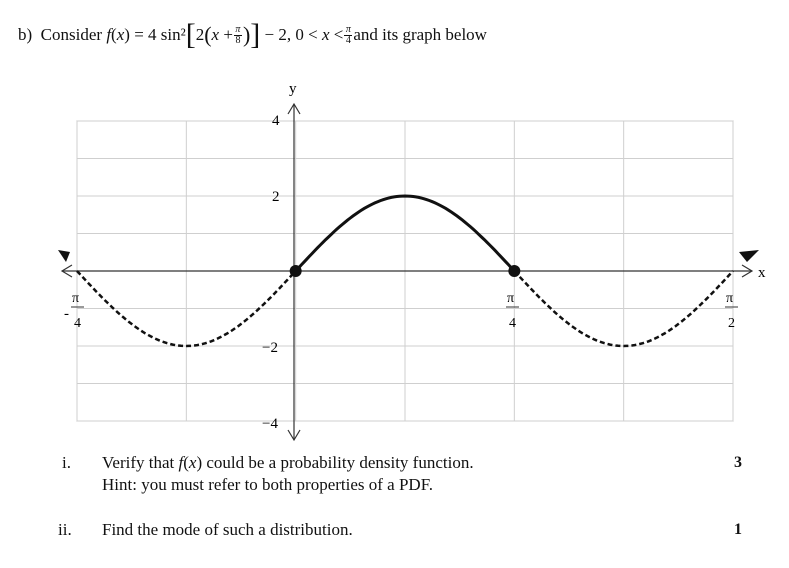  I want to click on func-name: f, so click(109, 34).